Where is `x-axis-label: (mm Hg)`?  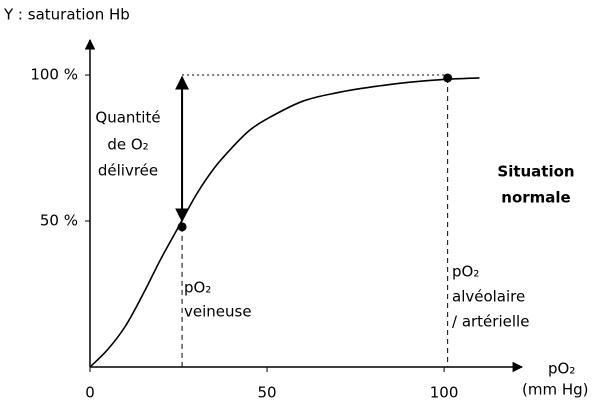
x-axis-label: (mm Hg) is located at coordinates (555, 390).